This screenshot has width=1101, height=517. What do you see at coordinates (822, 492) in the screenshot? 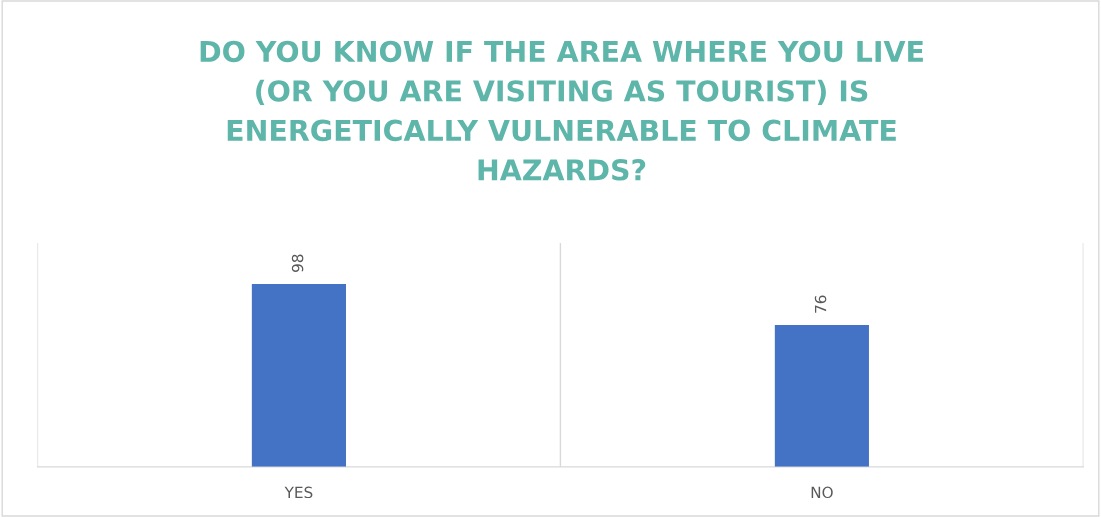
I see `x-tick-label: NO` at bounding box center [822, 492].